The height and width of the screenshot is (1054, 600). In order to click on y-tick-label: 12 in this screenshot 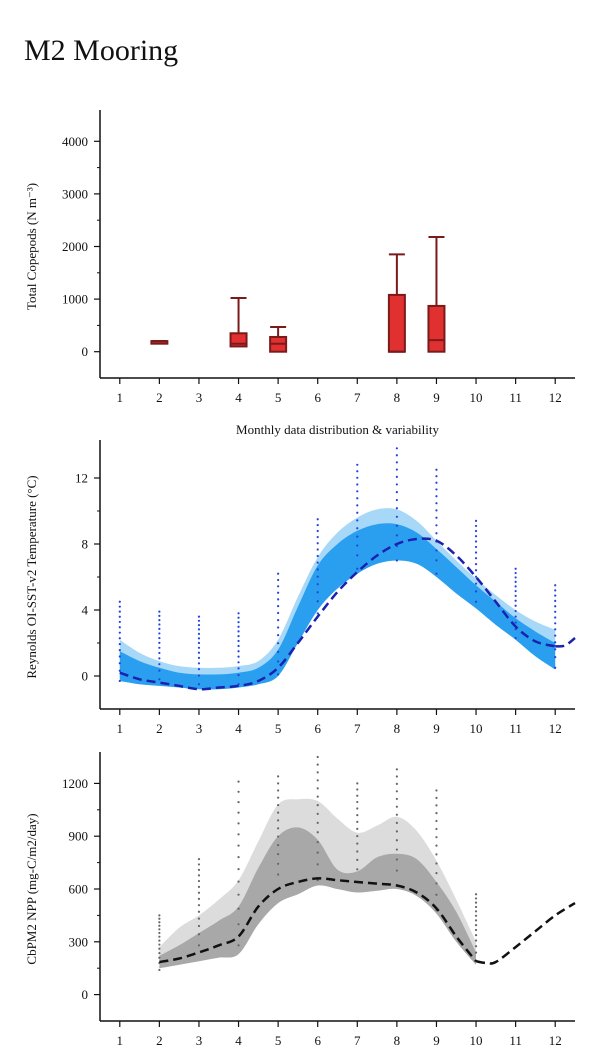, I will do `click(81, 478)`.